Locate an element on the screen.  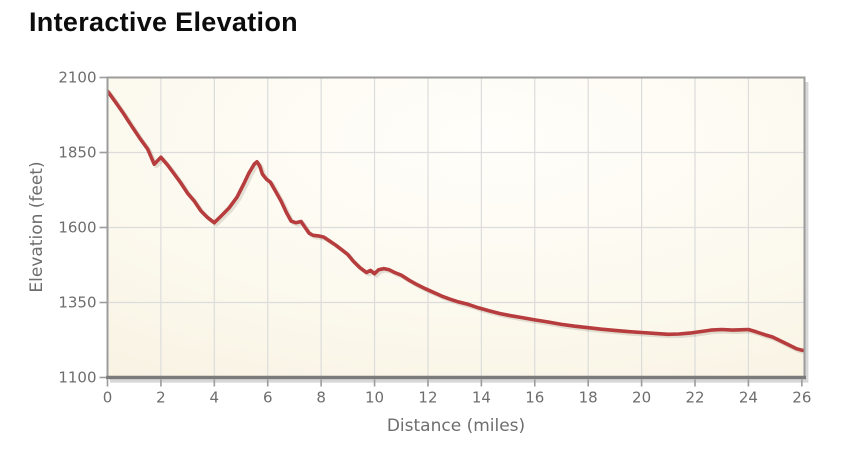
x-tick-label: 24 is located at coordinates (748, 398).